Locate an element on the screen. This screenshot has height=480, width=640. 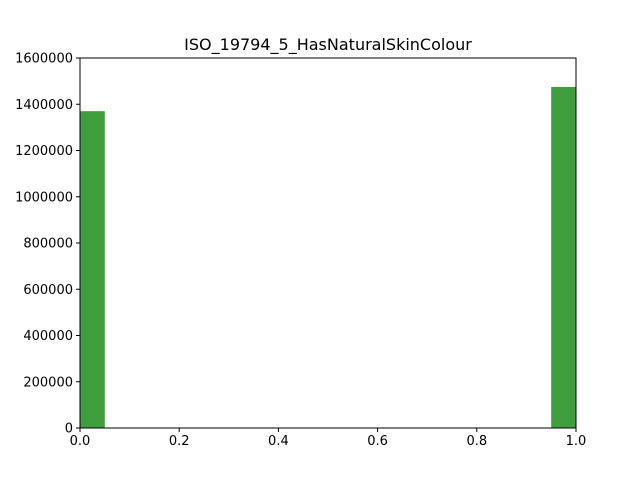
x-axis: 0.0 0.2 0.4 0.6 0.8 1.0 is located at coordinates (328, 438).